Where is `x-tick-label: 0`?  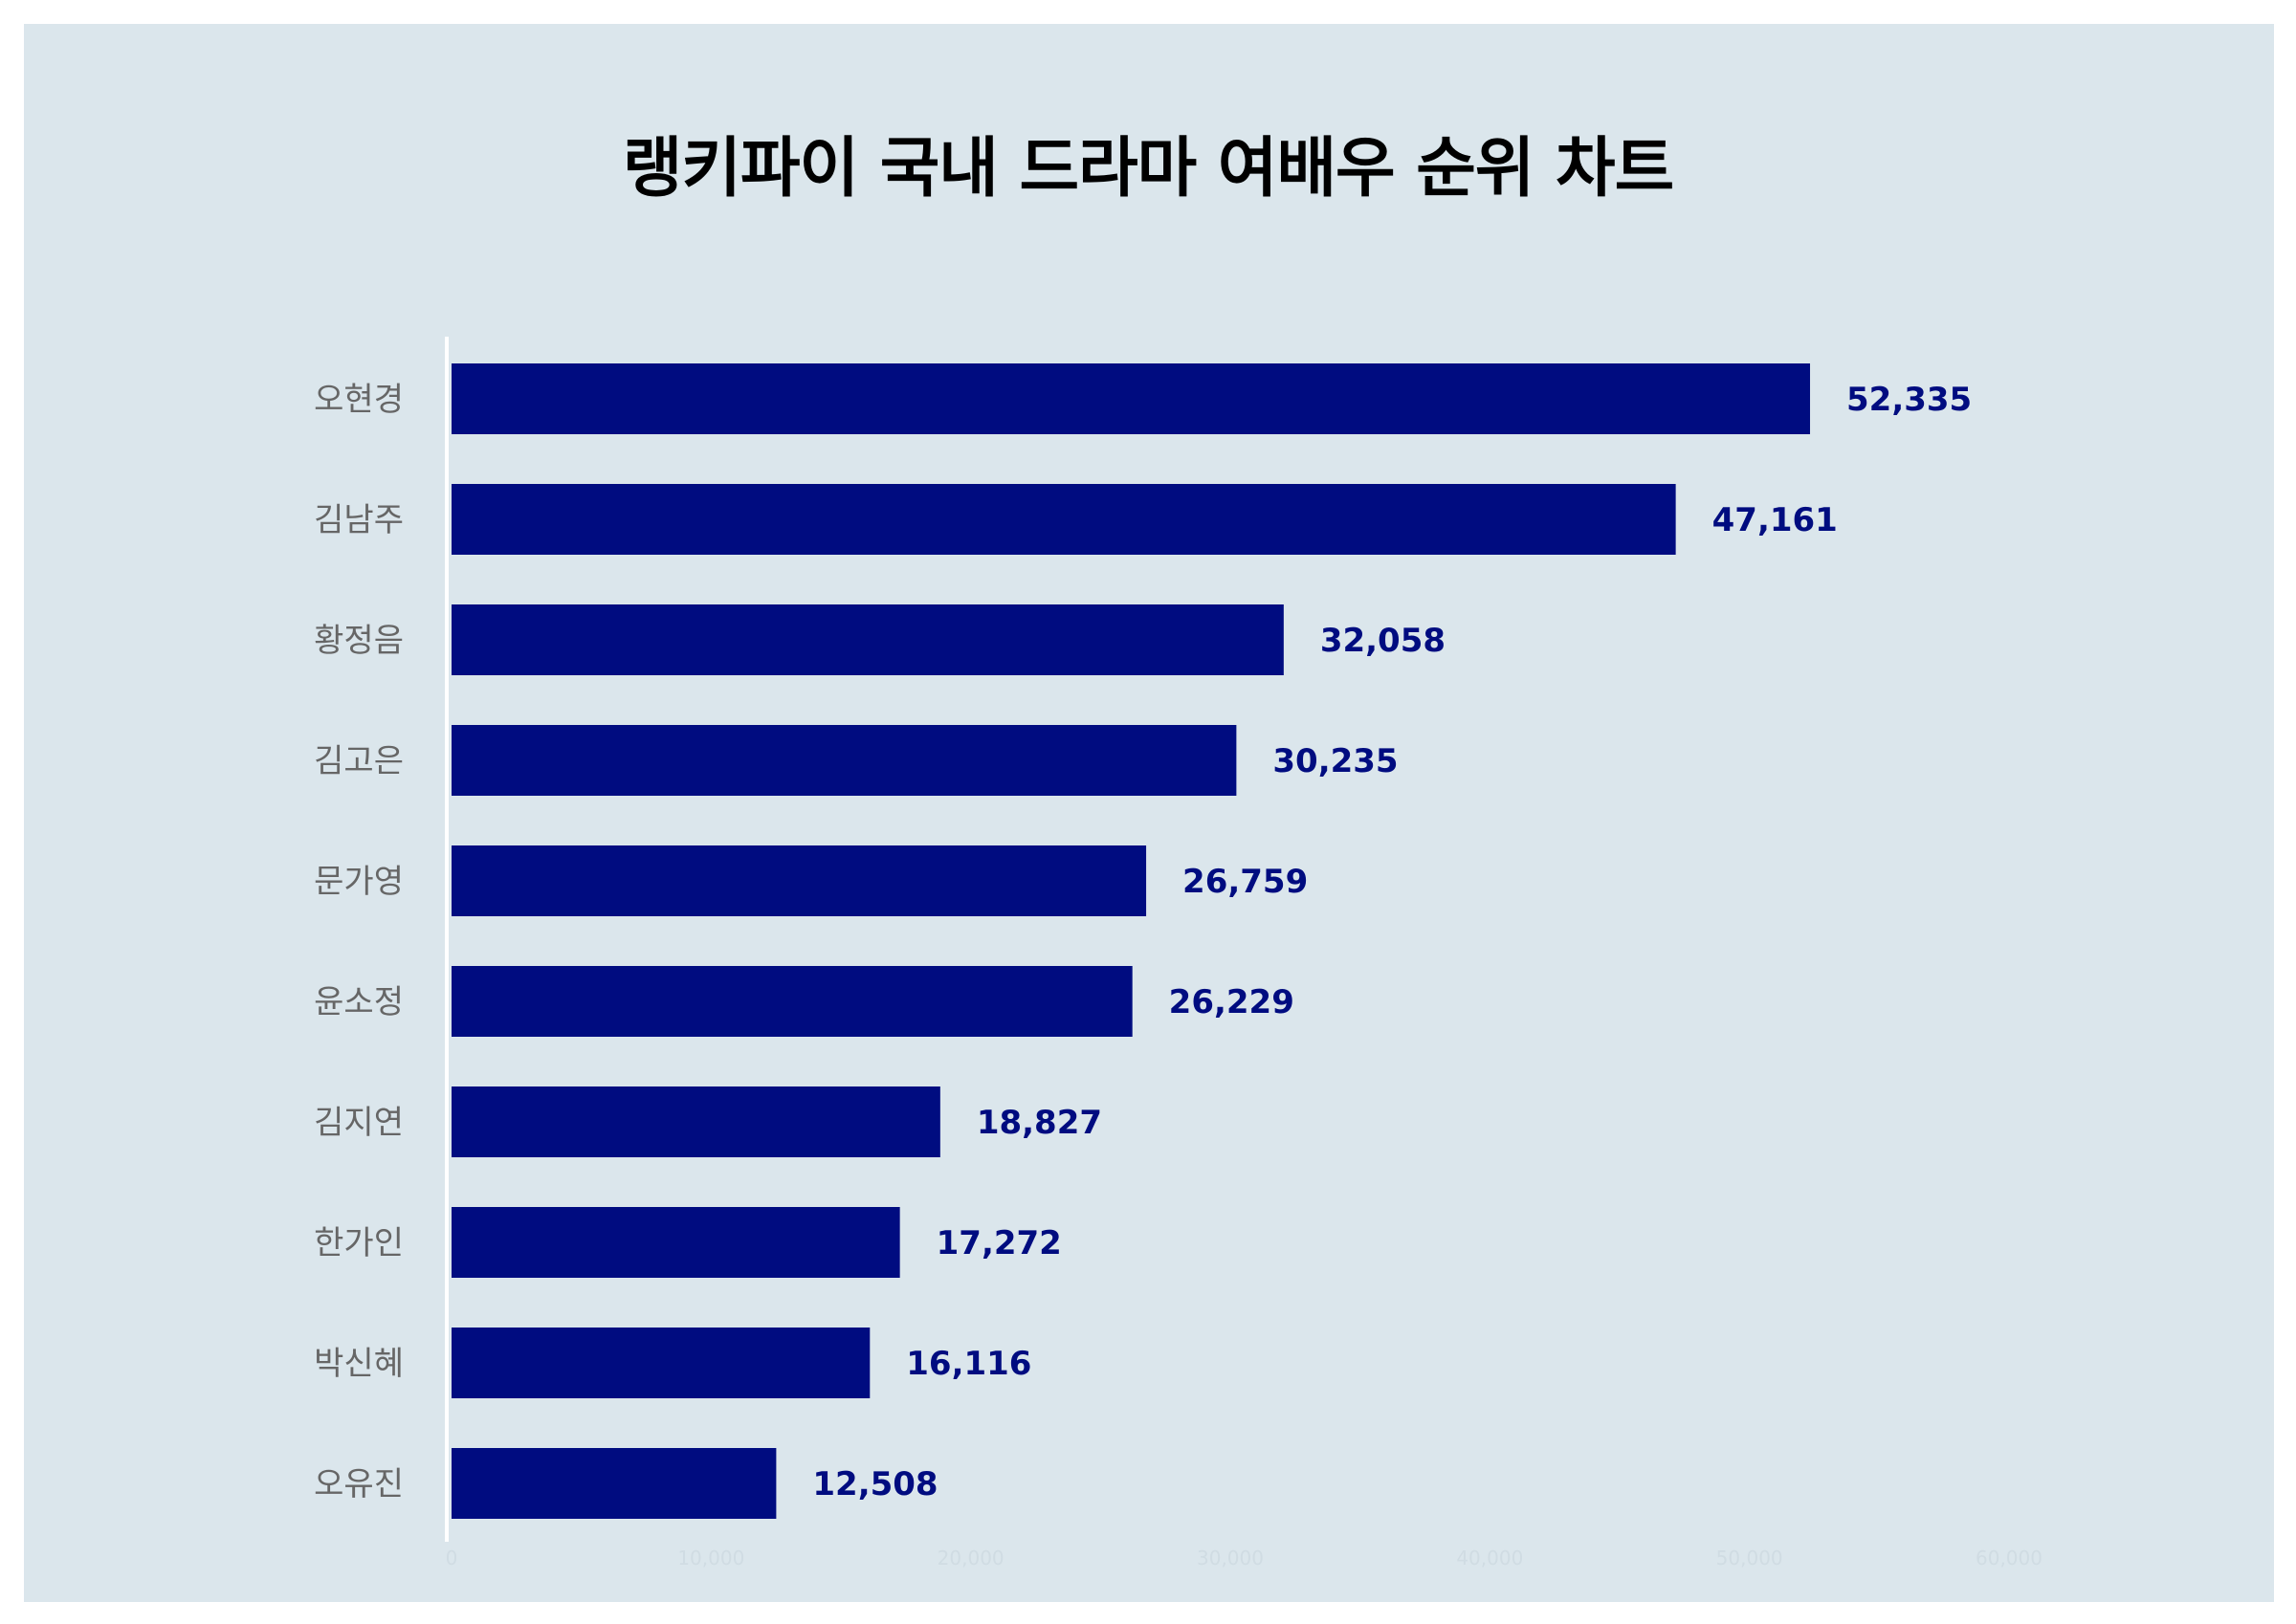 x-tick-label: 0 is located at coordinates (452, 1558).